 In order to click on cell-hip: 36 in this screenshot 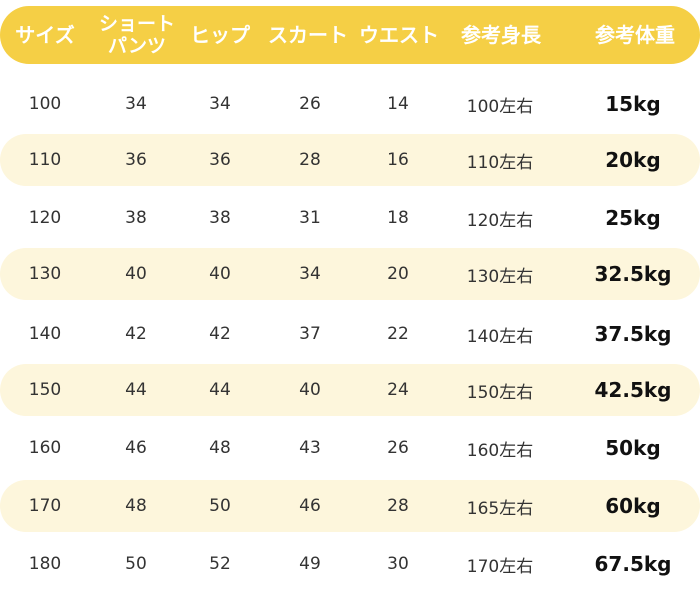, I will do `click(220, 160)`.